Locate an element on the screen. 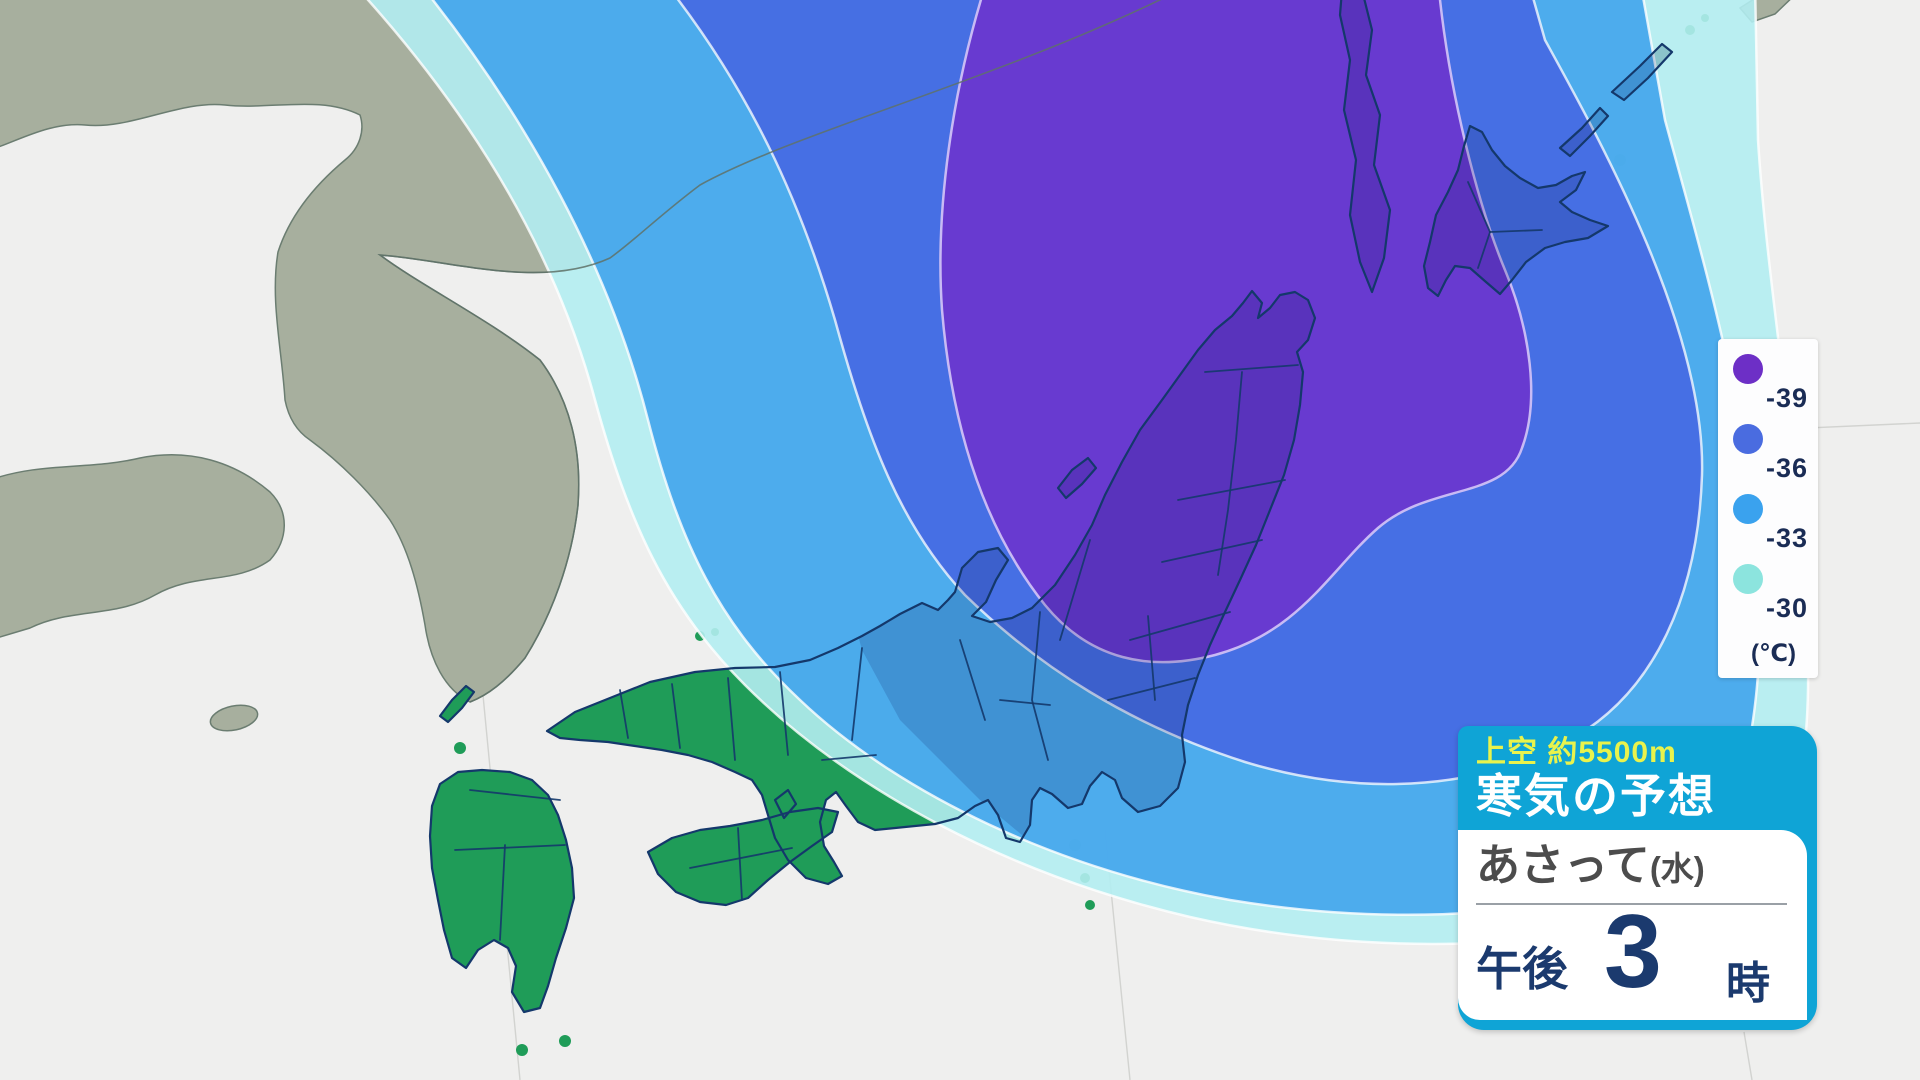 This screenshot has height=1080, width=1920. legend-item-minus39: -39 is located at coordinates (1768, 388).